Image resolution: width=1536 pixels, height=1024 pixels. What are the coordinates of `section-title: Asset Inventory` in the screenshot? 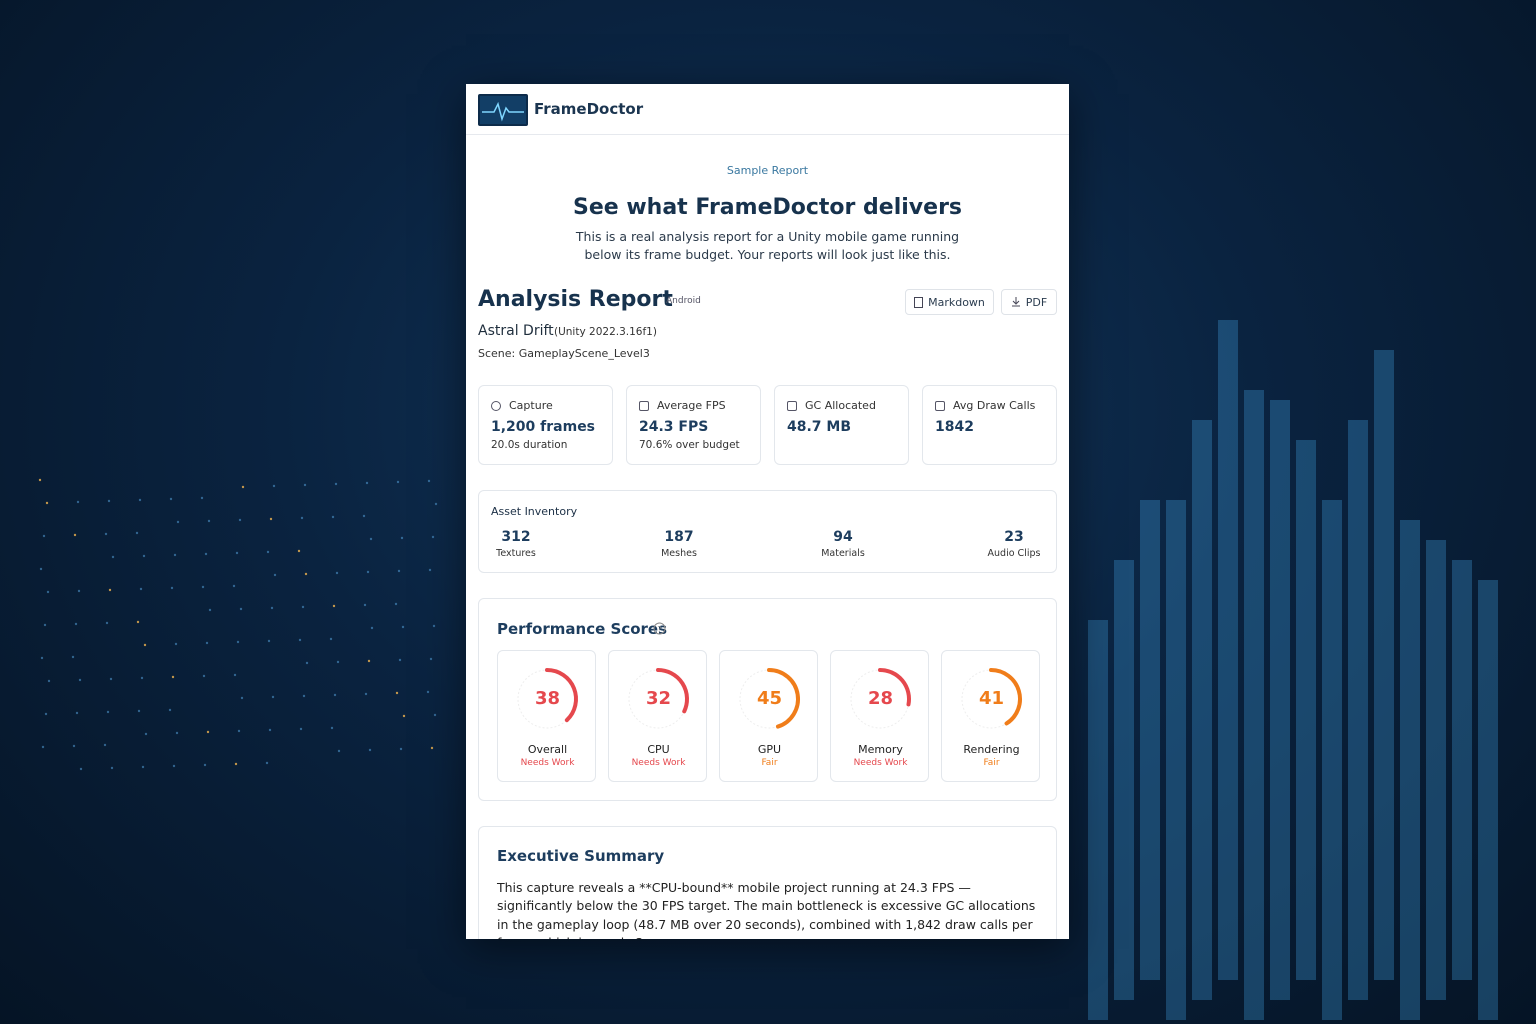 It's located at (534, 511).